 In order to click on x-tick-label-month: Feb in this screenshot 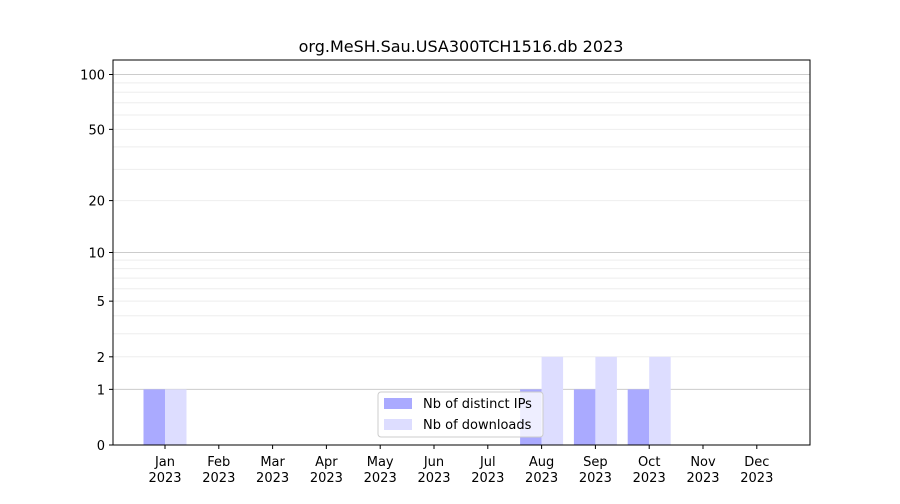, I will do `click(218, 462)`.